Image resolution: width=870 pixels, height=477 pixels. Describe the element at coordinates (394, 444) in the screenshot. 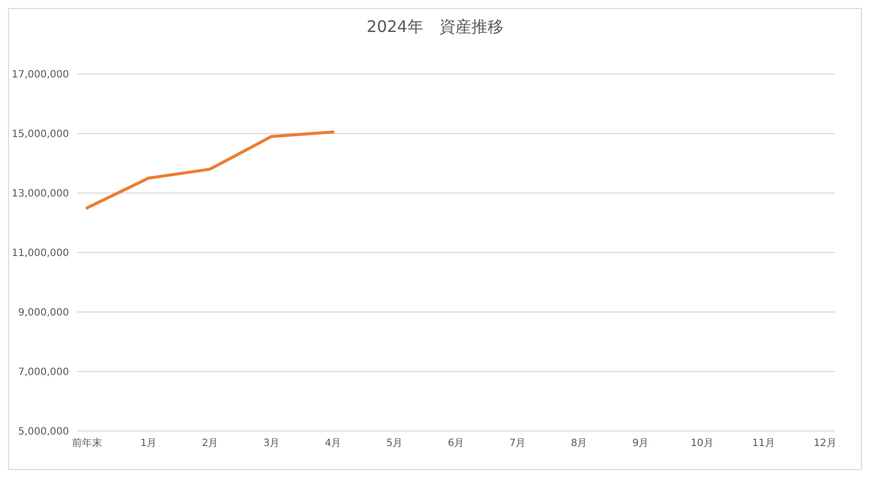

I see `x-tick-label: 5月` at that location.